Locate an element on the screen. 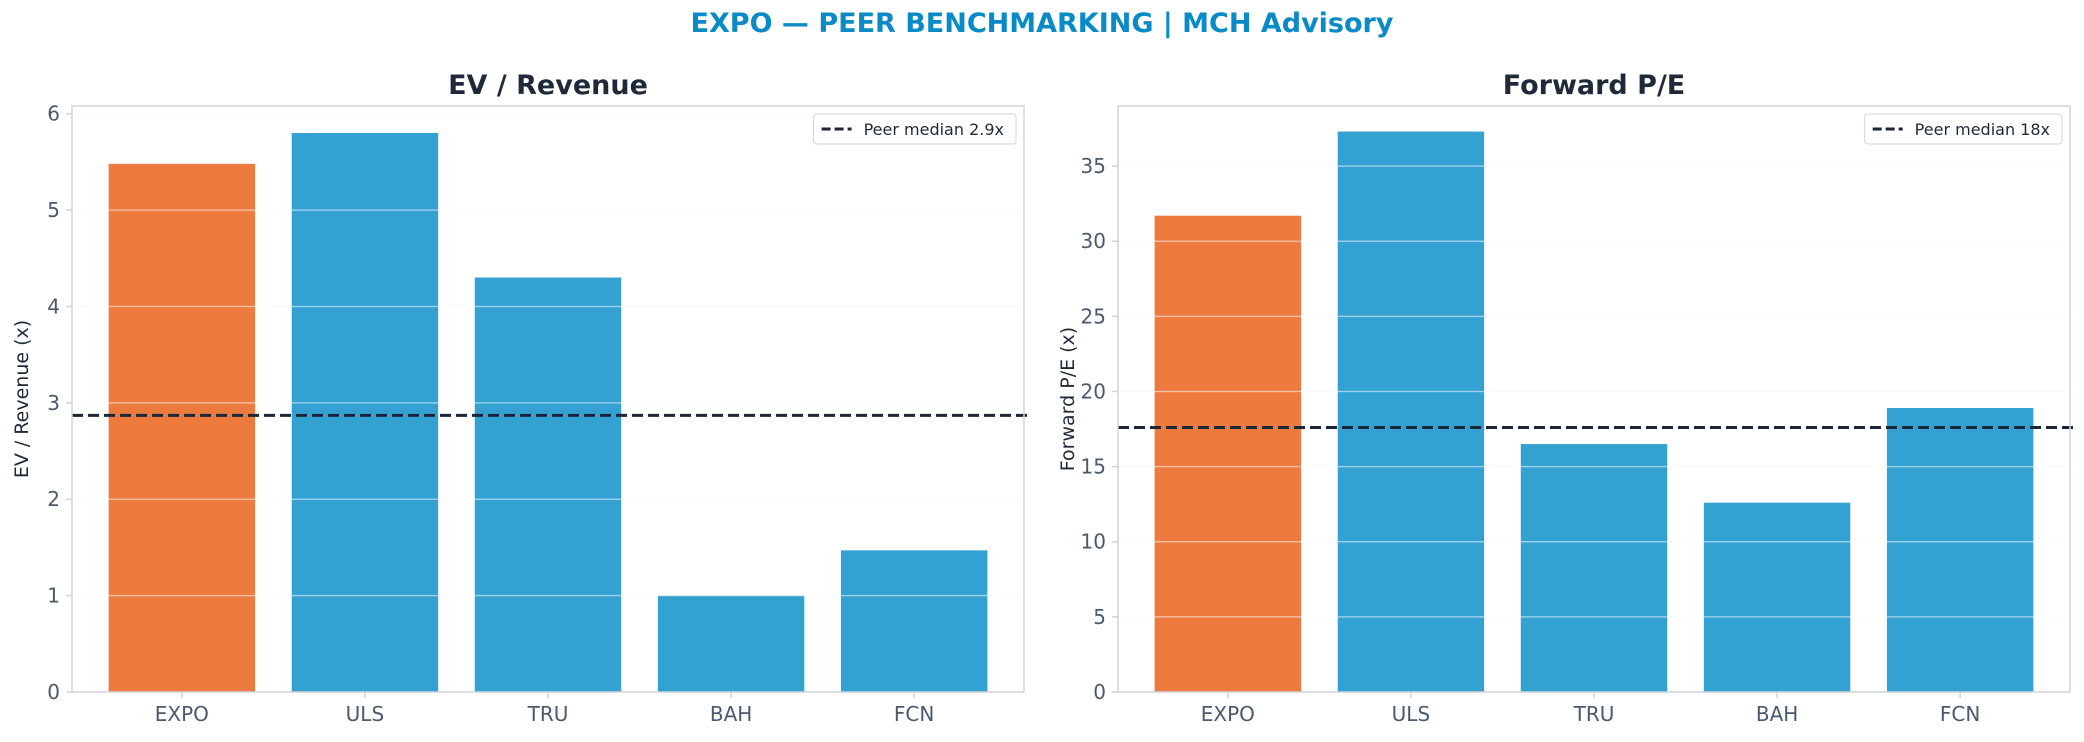  legend-label: Peer median 2.9x is located at coordinates (934, 129).